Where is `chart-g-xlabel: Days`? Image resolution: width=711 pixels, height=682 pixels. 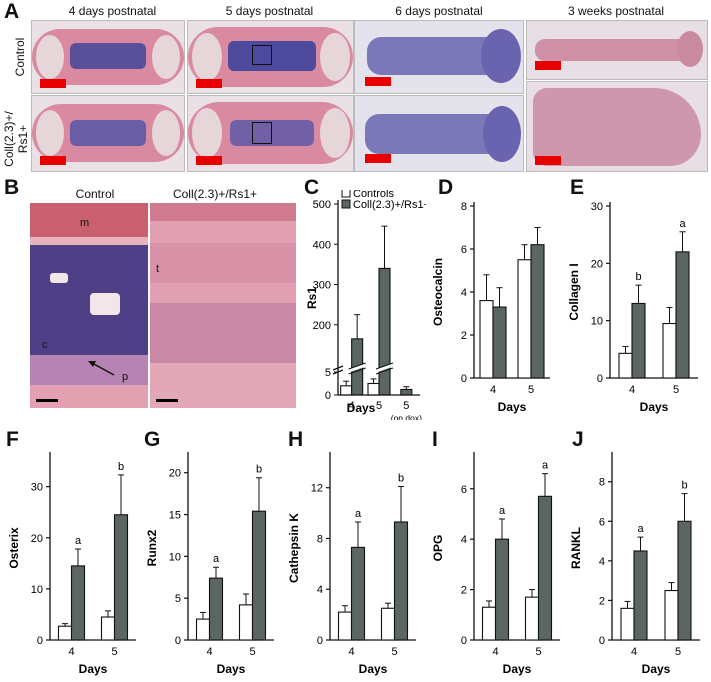 chart-g-xlabel: Days is located at coordinates (231, 669).